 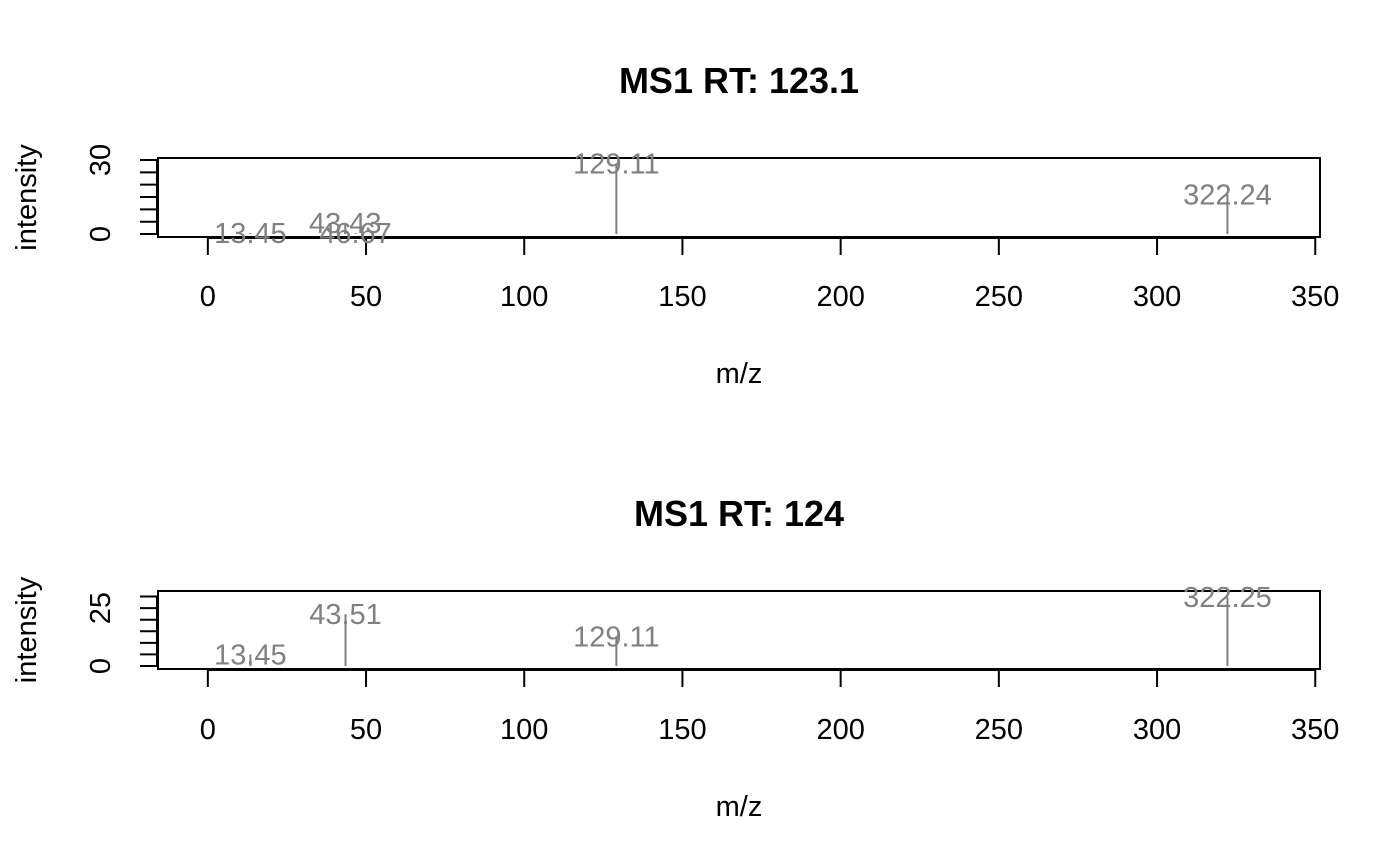 I want to click on y-tick-label: 25, so click(x=101, y=608).